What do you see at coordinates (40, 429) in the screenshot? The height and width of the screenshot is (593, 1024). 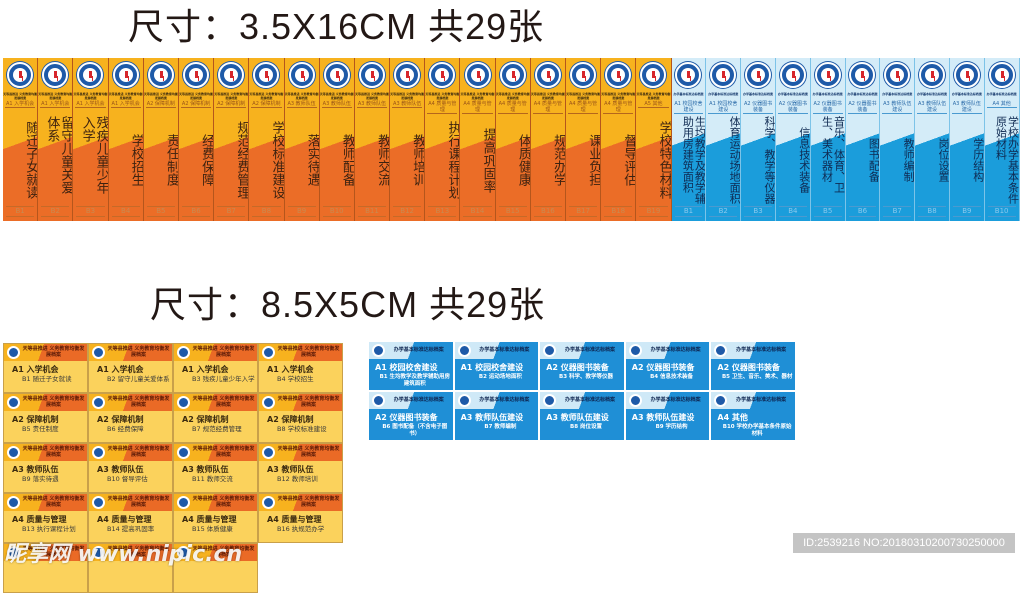 I see `label-item: B5 责任制度` at bounding box center [40, 429].